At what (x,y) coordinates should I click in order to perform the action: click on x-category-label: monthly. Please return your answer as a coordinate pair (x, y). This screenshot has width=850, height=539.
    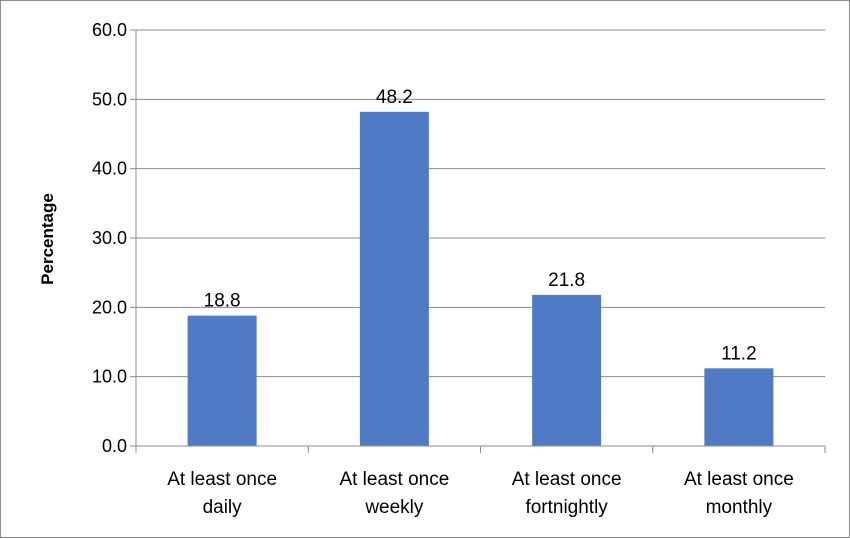
    Looking at the image, I should click on (739, 507).